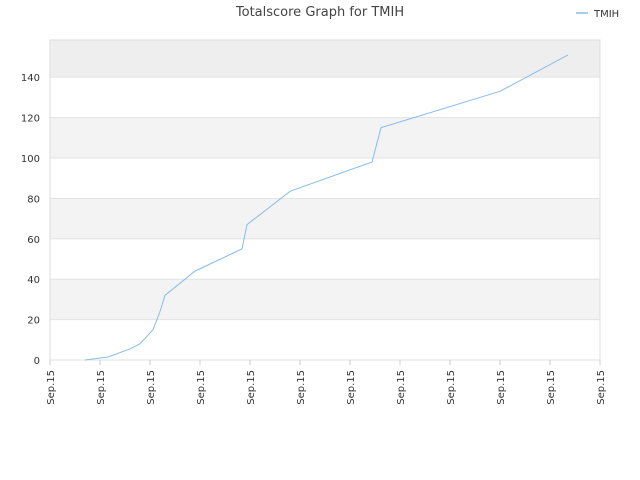 Image resolution: width=640 pixels, height=480 pixels. What do you see at coordinates (37, 361) in the screenshot?
I see `y-tick-label: 0` at bounding box center [37, 361].